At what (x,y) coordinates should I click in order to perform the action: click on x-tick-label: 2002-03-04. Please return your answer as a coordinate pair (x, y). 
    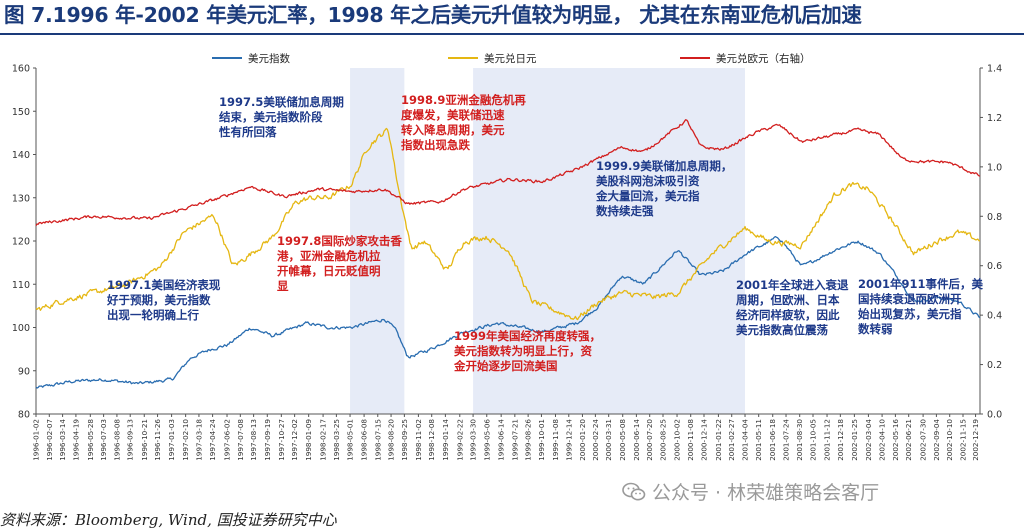
    Looking at the image, I should click on (868, 440).